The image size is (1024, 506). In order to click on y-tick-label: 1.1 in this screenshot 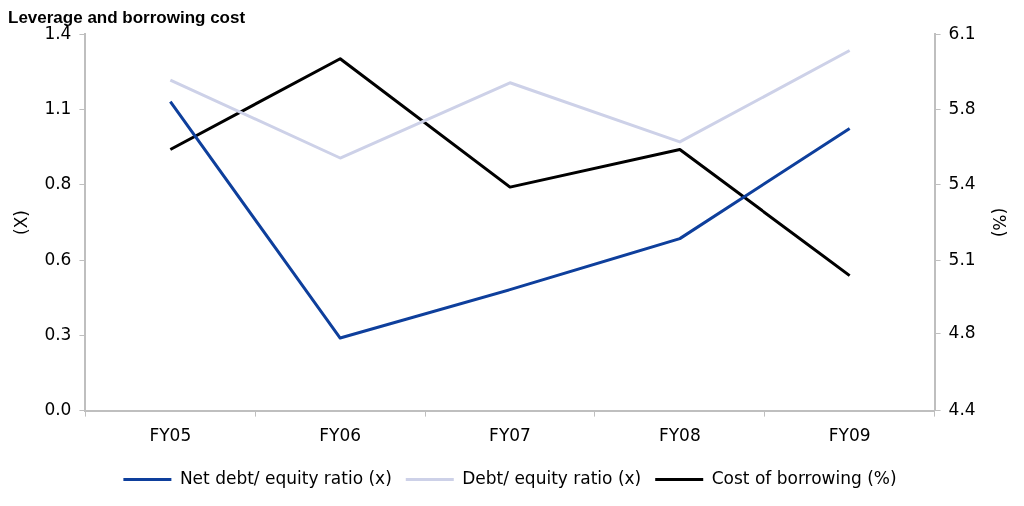, I will do `click(58, 108)`.